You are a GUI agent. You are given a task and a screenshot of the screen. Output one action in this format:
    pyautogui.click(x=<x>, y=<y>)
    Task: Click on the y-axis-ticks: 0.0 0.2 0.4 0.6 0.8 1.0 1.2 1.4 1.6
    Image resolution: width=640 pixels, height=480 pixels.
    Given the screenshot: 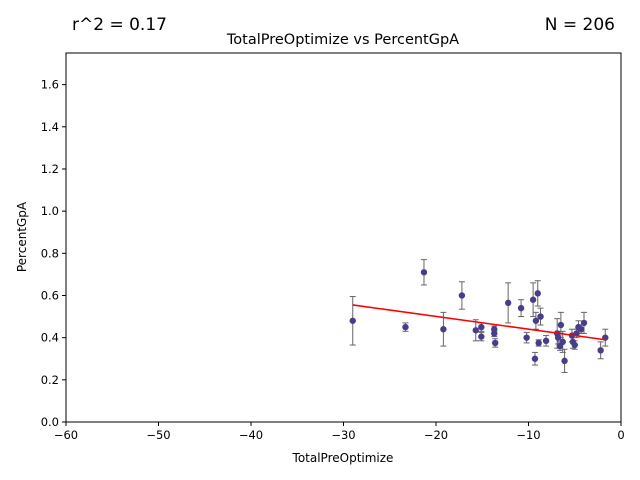 What is the action you would take?
    pyautogui.click(x=53, y=253)
    